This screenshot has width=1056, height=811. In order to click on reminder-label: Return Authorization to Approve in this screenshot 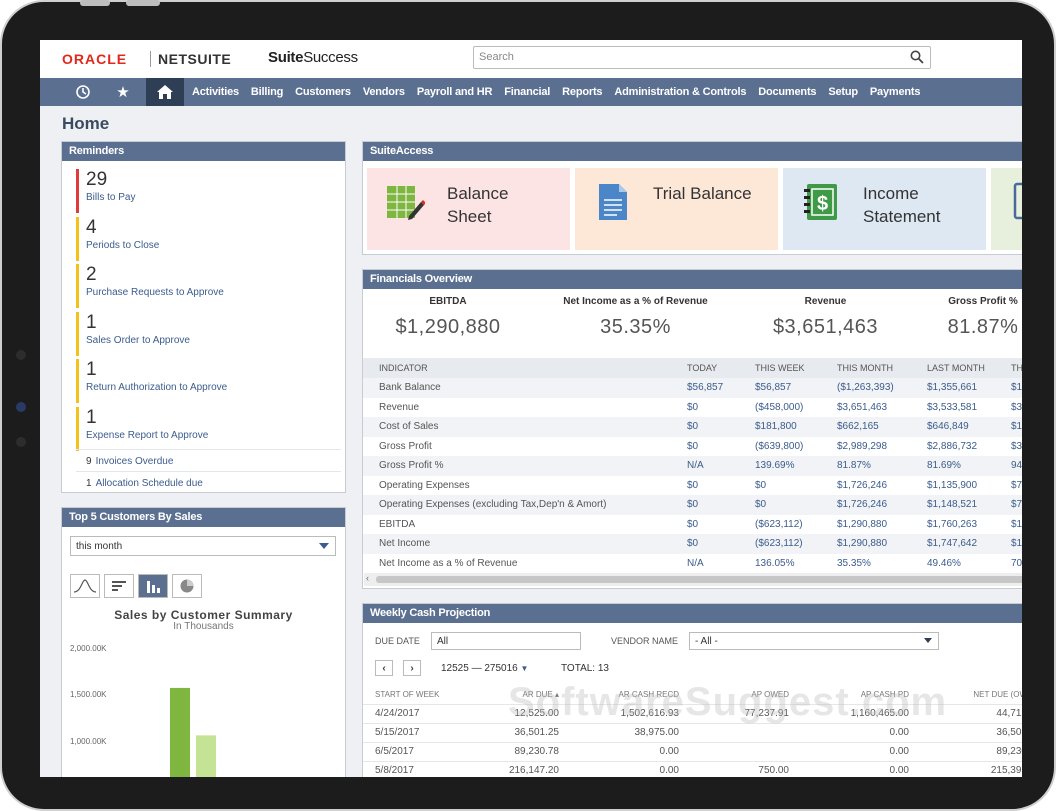, I will do `click(157, 387)`.